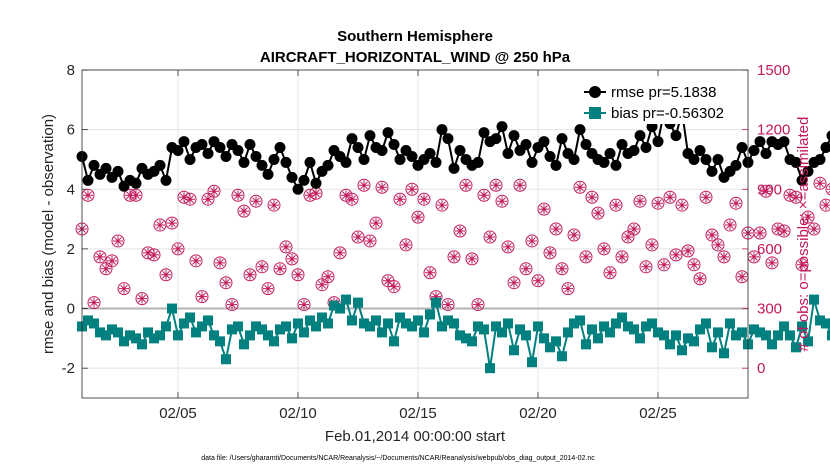 Image resolution: width=830 pixels, height=470 pixels. I want to click on y-tick-label: 0, so click(71, 309).